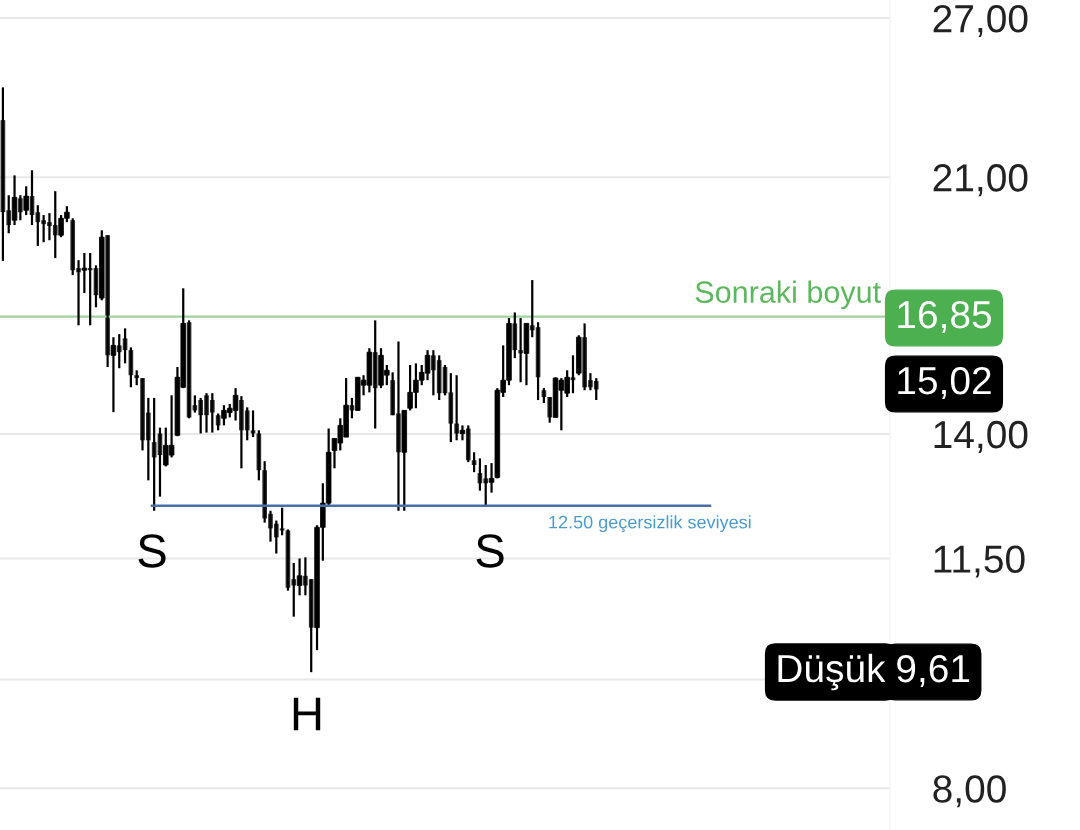  What do you see at coordinates (944, 383) in the screenshot?
I see `text: 15,02` at bounding box center [944, 383].